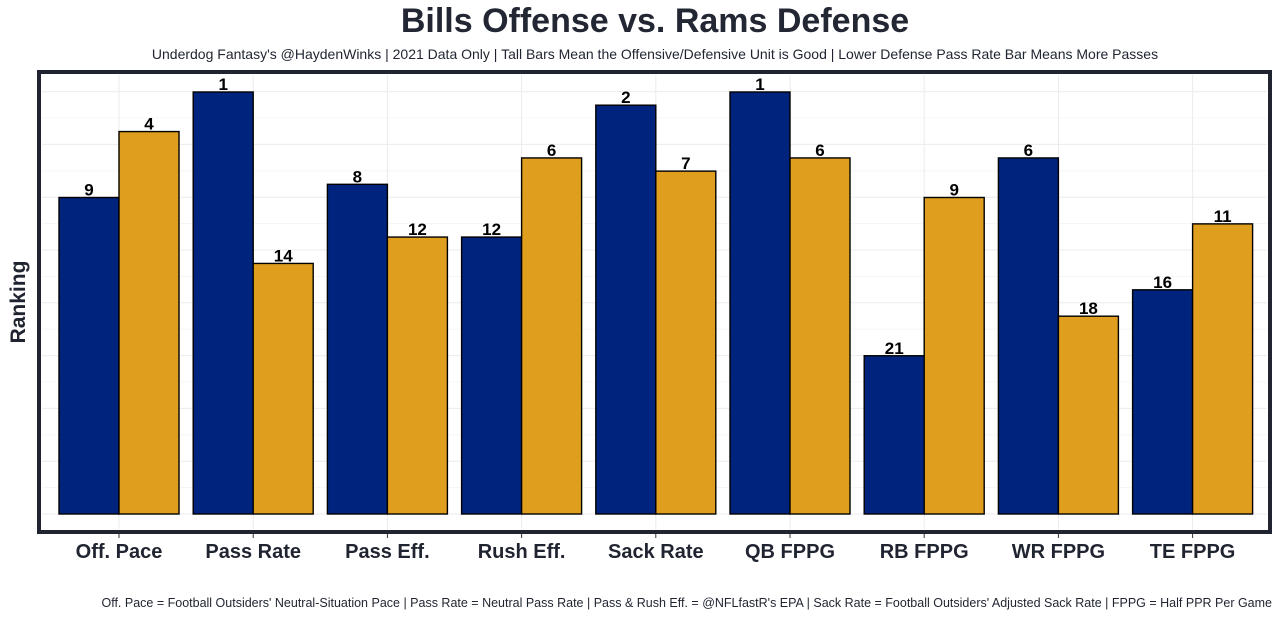 The image size is (1280, 618). Describe the element at coordinates (655, 21) in the screenshot. I see `chart-title: Bills Offense vs. Rams Defense` at that location.